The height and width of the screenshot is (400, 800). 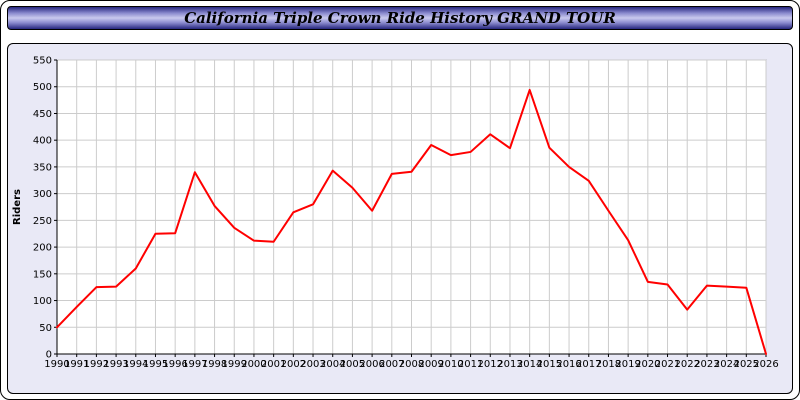 I want to click on y-tick-label: 500, so click(x=42, y=87).